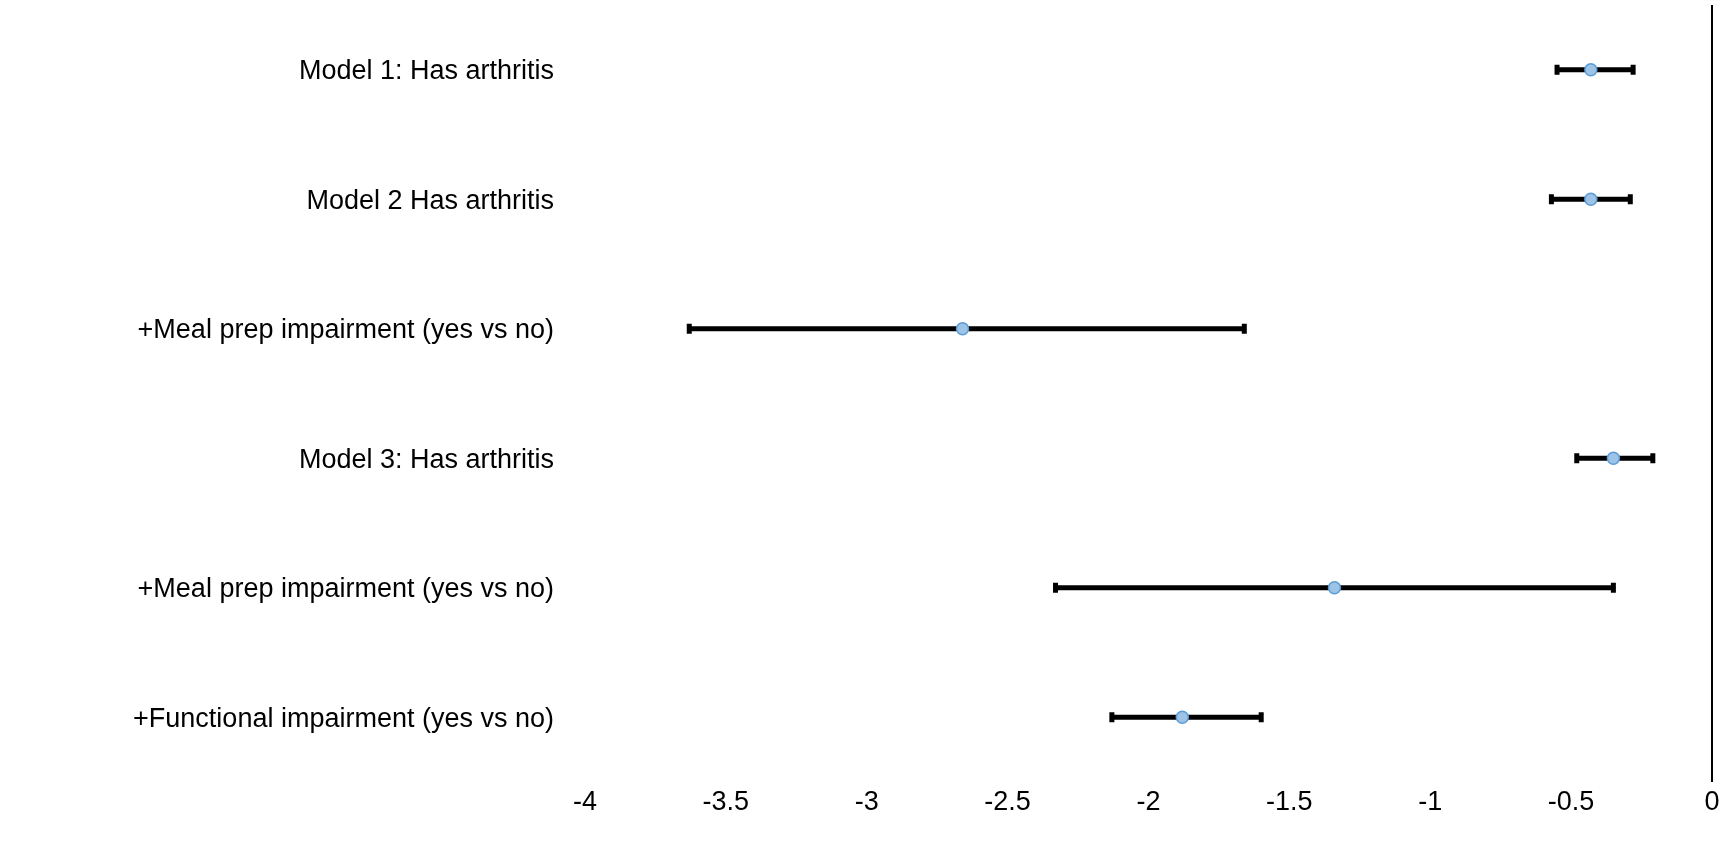 This screenshot has width=1732, height=852. I want to click on x-tick-label: -3, so click(866, 801).